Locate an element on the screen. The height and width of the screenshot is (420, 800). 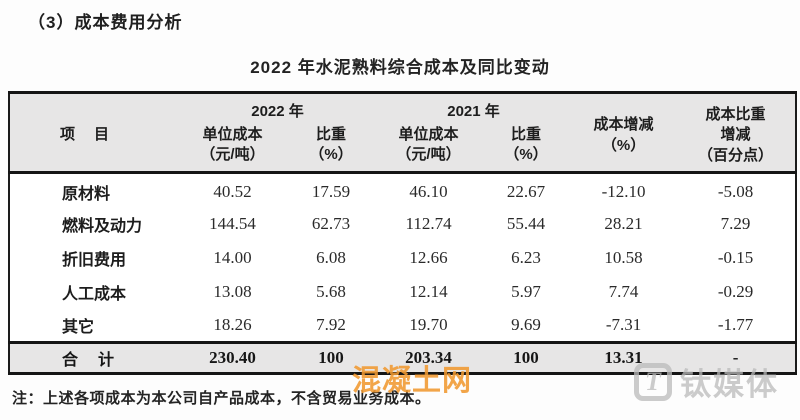
table-row: 人工成本 13.08 5.68 12.14 5.97 7.74 -0.29 is located at coordinates (403, 291).